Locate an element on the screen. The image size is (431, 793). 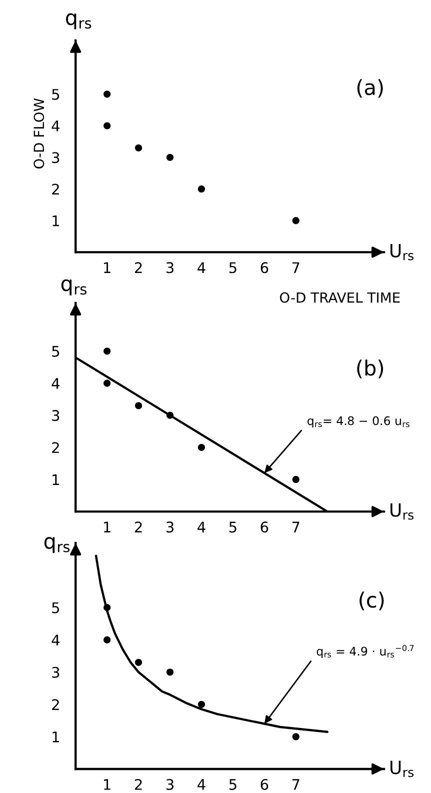
text: O-D TRAVEL TIME is located at coordinates (340, 297).